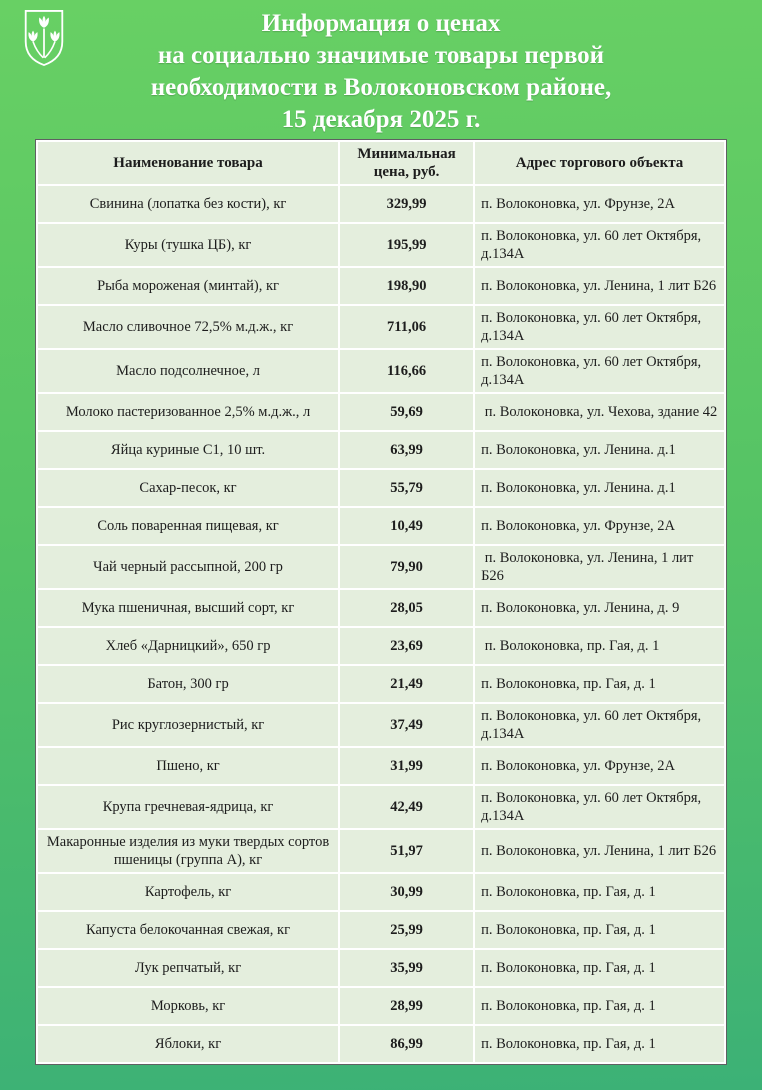  Describe the element at coordinates (407, 526) in the screenshot. I see `price-cell: 10,49` at that location.